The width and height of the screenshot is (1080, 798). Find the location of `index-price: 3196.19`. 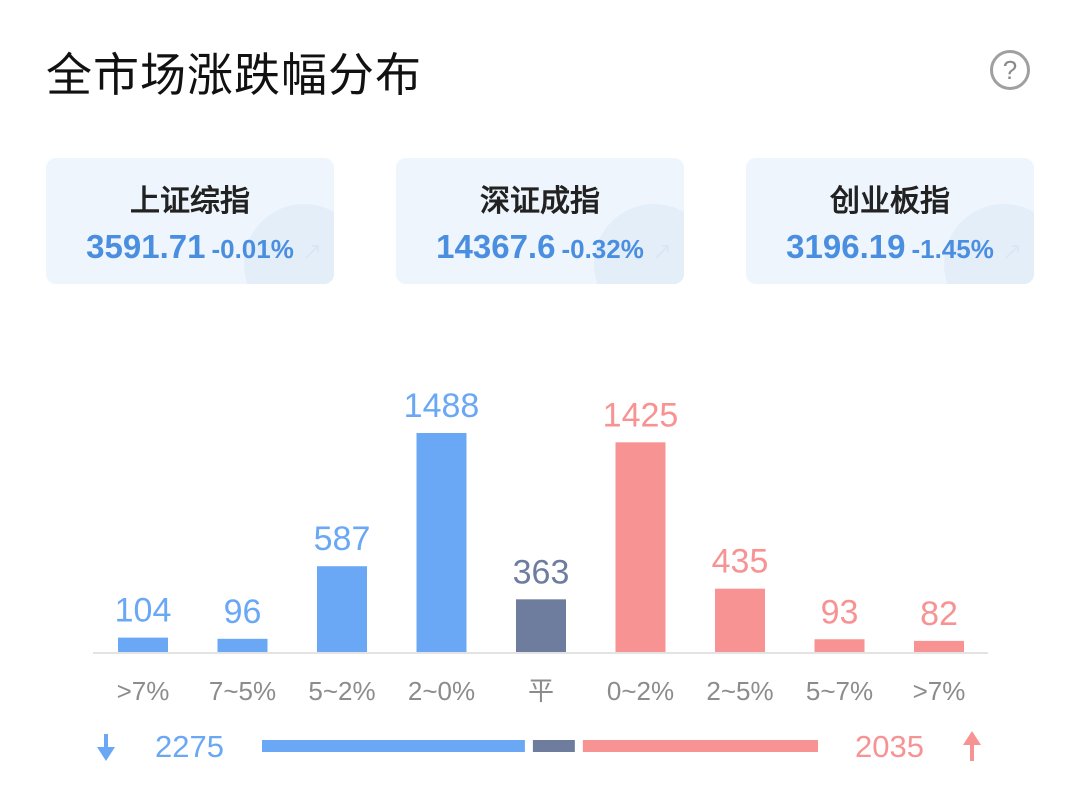

index-price: 3196.19 is located at coordinates (846, 246).